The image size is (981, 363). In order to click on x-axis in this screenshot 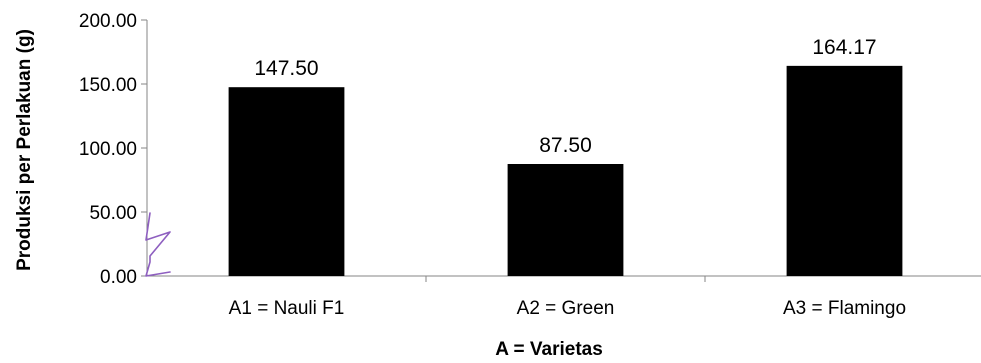, I will do `click(564, 278)`.